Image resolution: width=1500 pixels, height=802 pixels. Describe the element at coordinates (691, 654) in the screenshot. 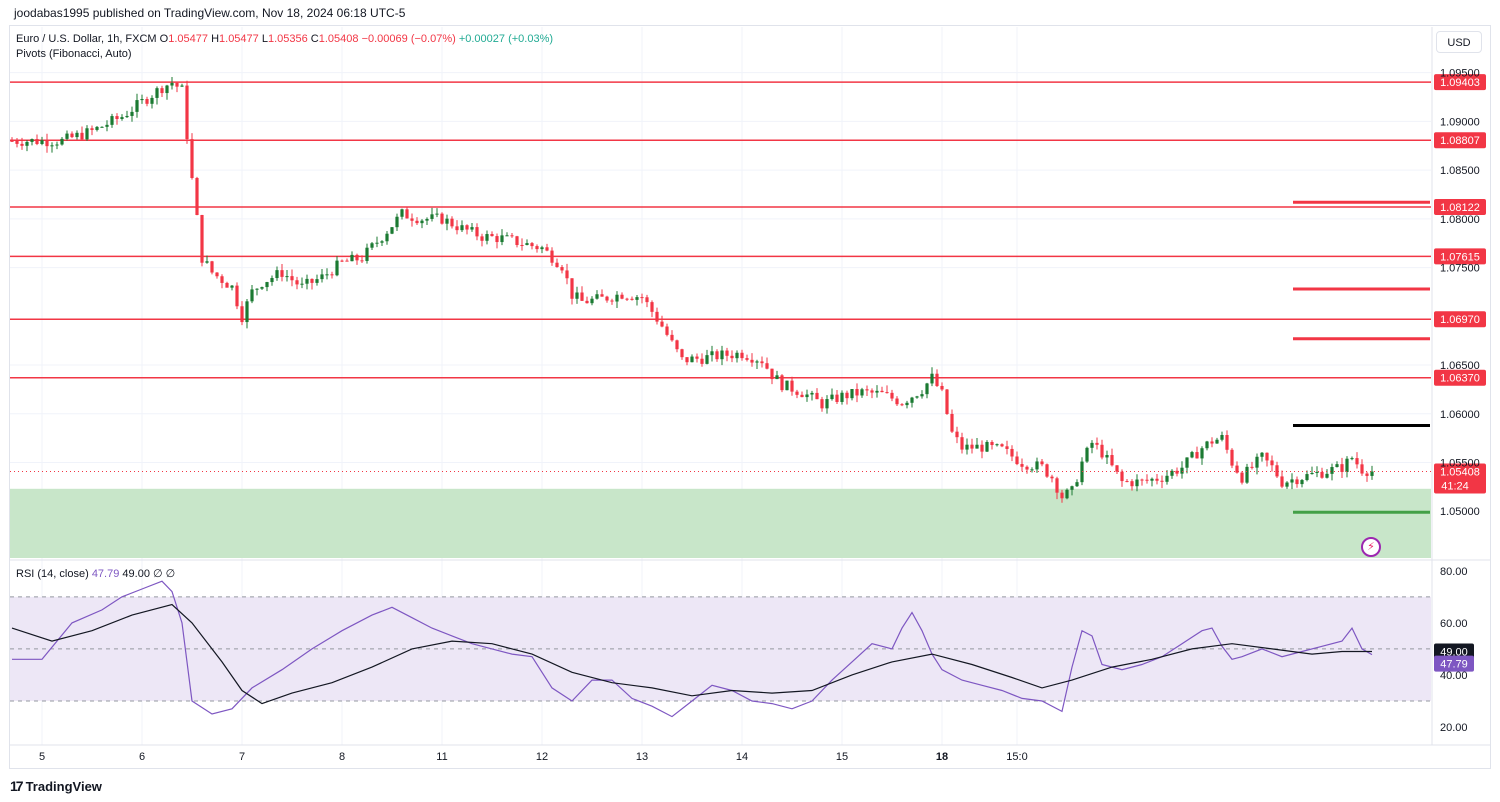

I see `rsi-ma-line` at that location.